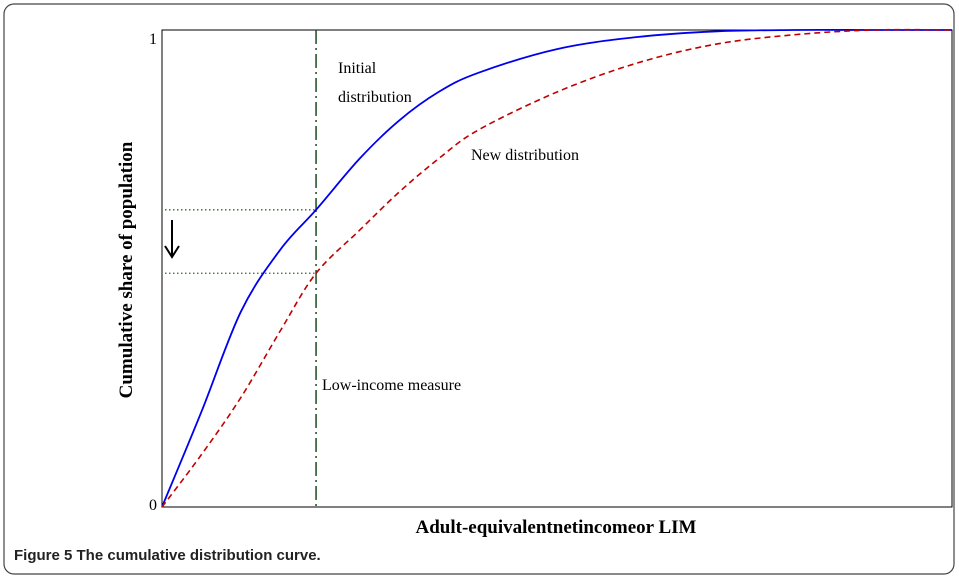 The width and height of the screenshot is (959, 583). Describe the element at coordinates (556, 527) in the screenshot. I see `x-axis-label: Adult-equivalentnetincomeor LIM` at that location.